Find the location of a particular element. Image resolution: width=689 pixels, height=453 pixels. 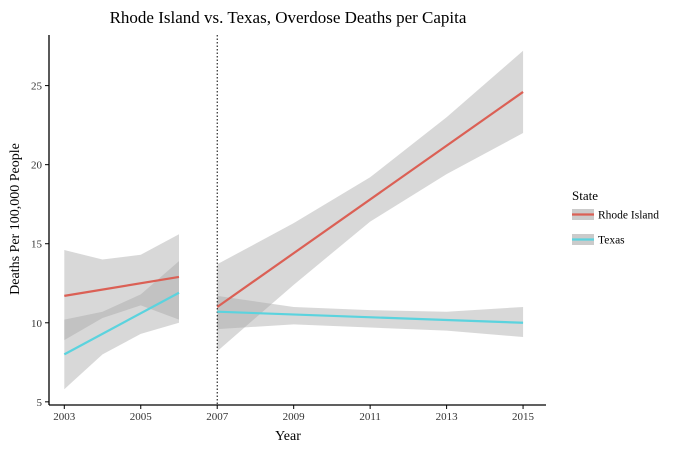

legend-label-texas: Texas is located at coordinates (611, 241).